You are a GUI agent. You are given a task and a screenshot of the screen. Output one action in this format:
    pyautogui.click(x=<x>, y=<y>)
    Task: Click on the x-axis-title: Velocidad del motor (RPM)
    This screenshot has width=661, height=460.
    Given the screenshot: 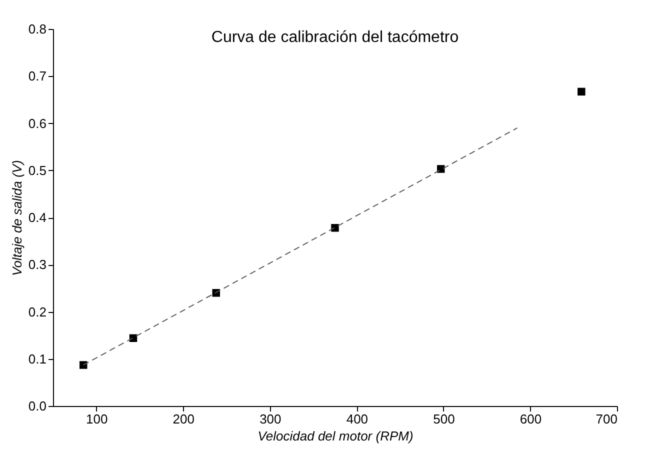 What is the action you would take?
    pyautogui.click(x=336, y=436)
    